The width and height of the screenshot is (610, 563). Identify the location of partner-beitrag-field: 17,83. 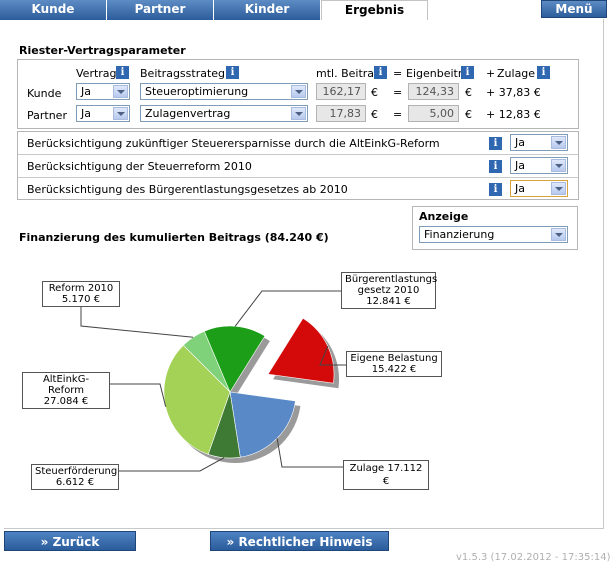
(341, 113).